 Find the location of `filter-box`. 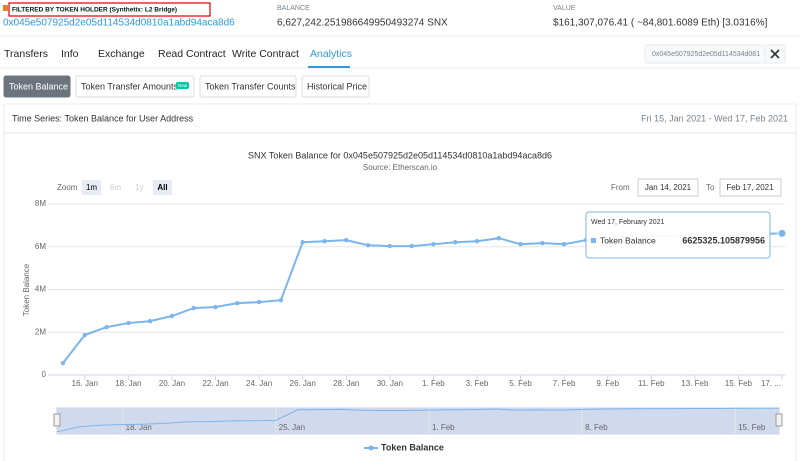

filter-box is located at coordinates (109, 9).